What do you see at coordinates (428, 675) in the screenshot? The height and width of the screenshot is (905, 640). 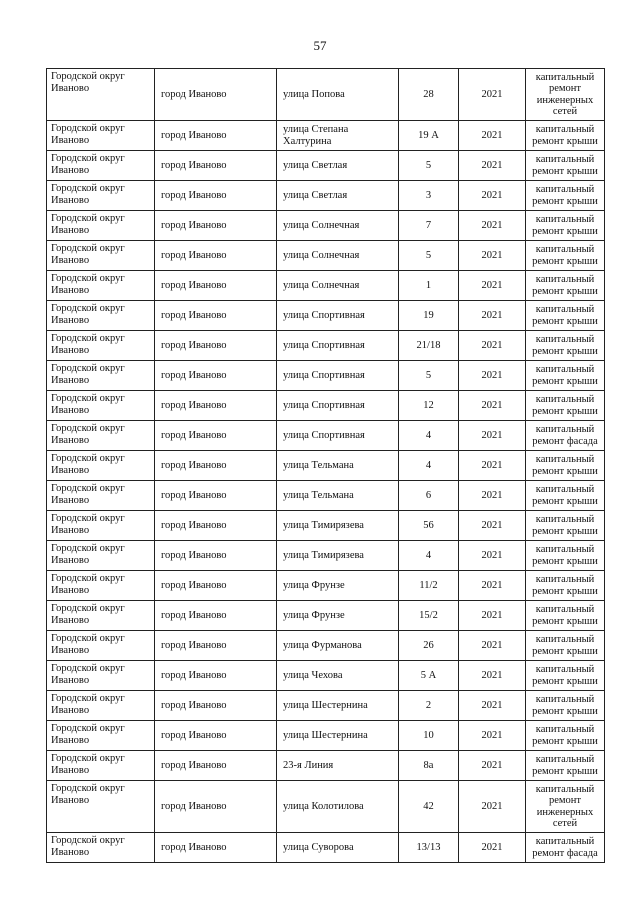 I see `house-number-cell: 5 А` at bounding box center [428, 675].